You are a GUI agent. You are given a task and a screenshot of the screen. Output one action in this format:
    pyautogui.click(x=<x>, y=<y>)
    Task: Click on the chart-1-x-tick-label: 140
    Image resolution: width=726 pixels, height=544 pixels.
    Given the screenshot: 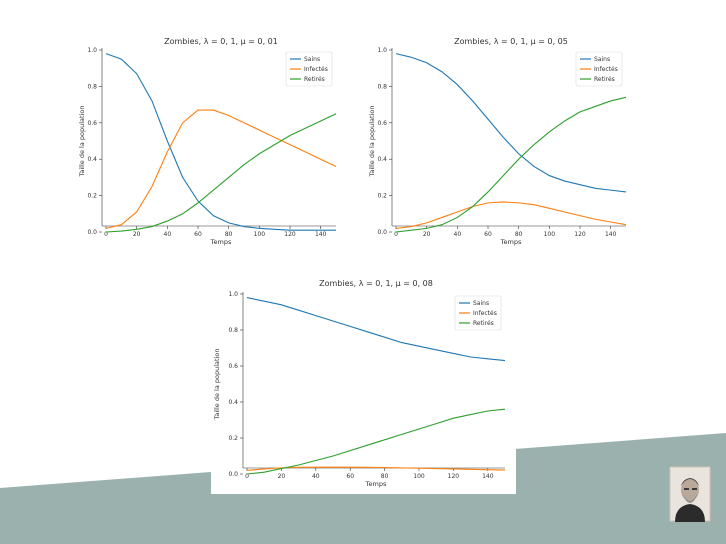 What is the action you would take?
    pyautogui.click(x=321, y=234)
    